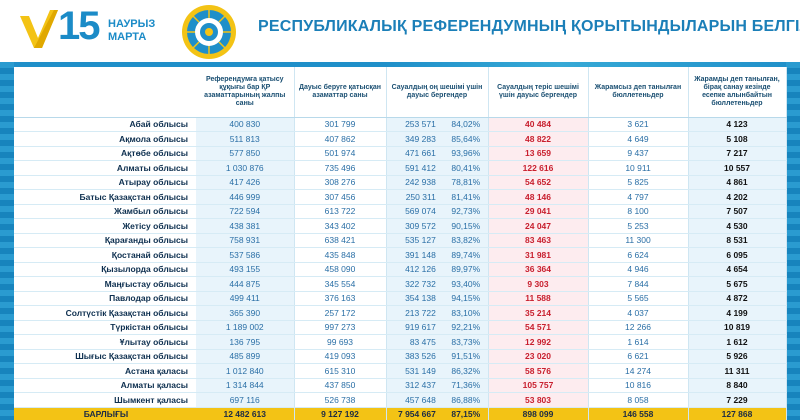  I want to click on yes-count: 531 149, so click(420, 370).